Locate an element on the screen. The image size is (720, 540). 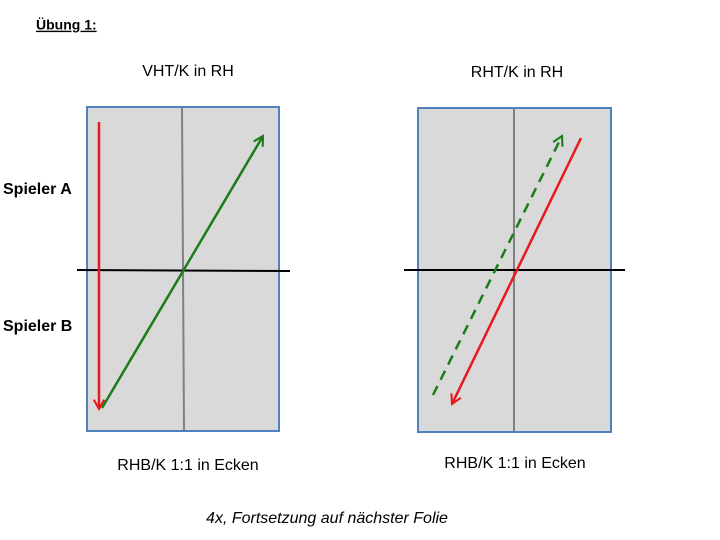
slide-title: Übung 1: is located at coordinates (66, 25).